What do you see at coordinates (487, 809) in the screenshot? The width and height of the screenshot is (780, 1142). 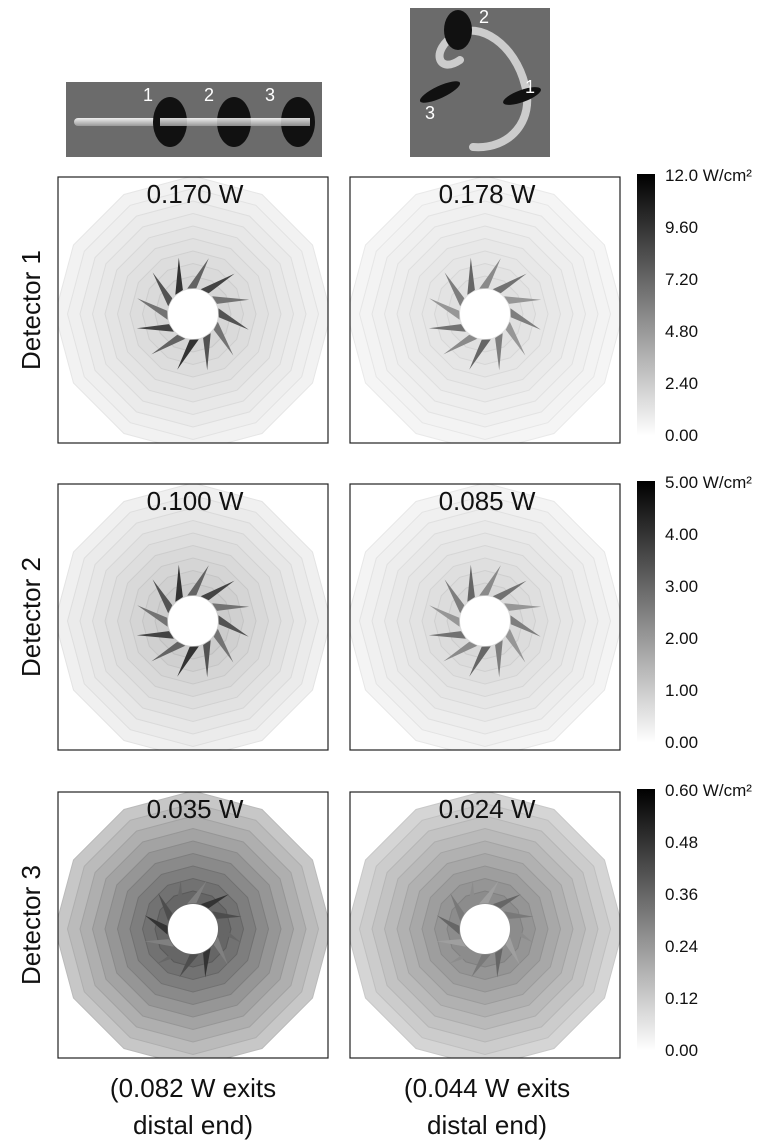 I see `panel-power: 0.024 W` at bounding box center [487, 809].